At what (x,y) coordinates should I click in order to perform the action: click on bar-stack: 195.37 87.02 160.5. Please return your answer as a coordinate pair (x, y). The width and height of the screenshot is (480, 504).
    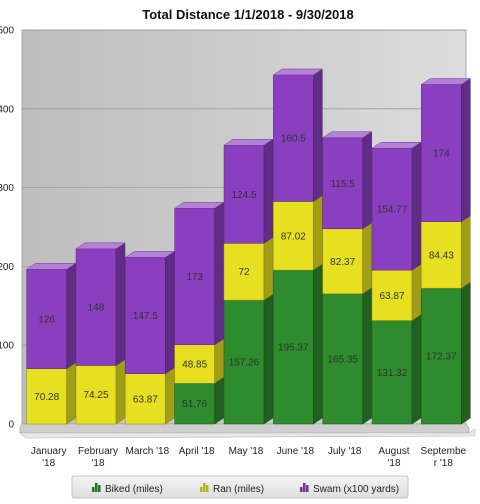
    Looking at the image, I should click on (298, 246).